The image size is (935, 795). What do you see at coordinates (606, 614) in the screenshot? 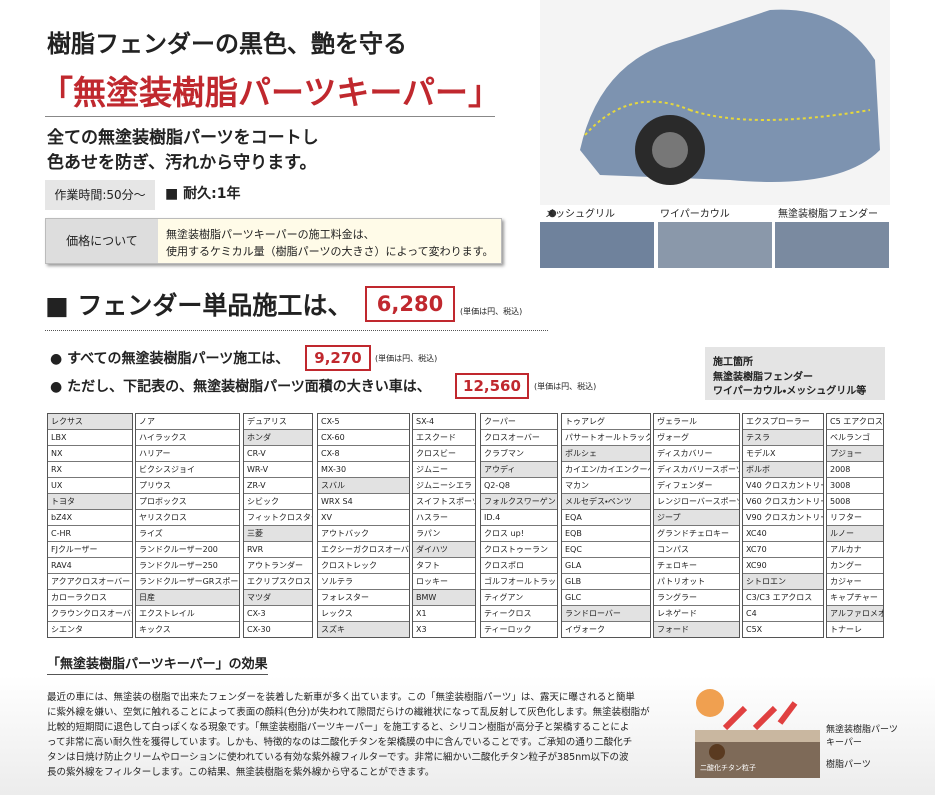
I see `table-cell: ランドローバー` at bounding box center [606, 614].